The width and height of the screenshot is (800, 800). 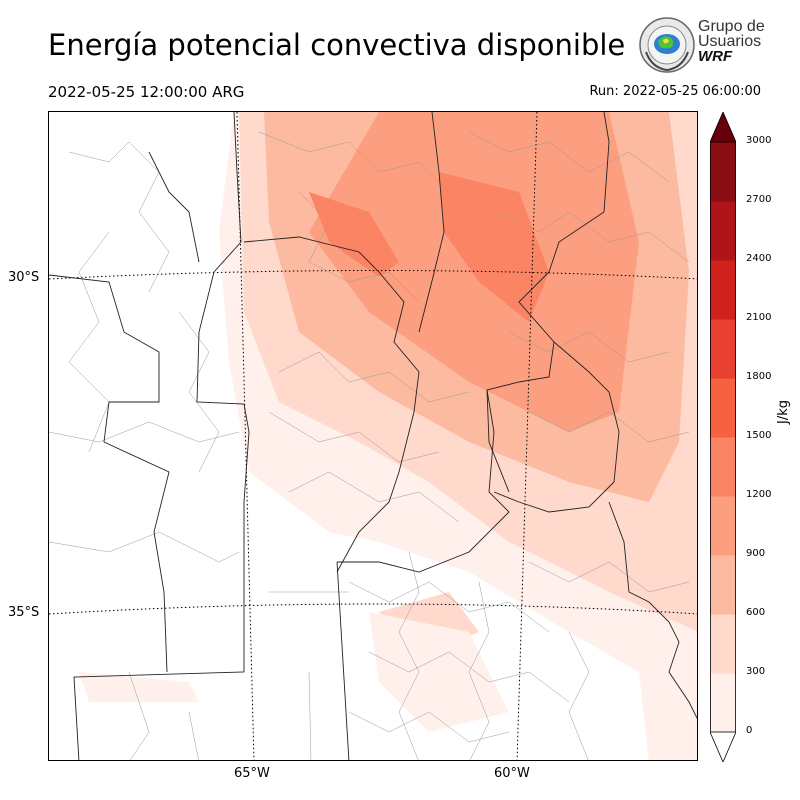 I want to click on colorbar-tick-label: 1200, so click(x=759, y=494).